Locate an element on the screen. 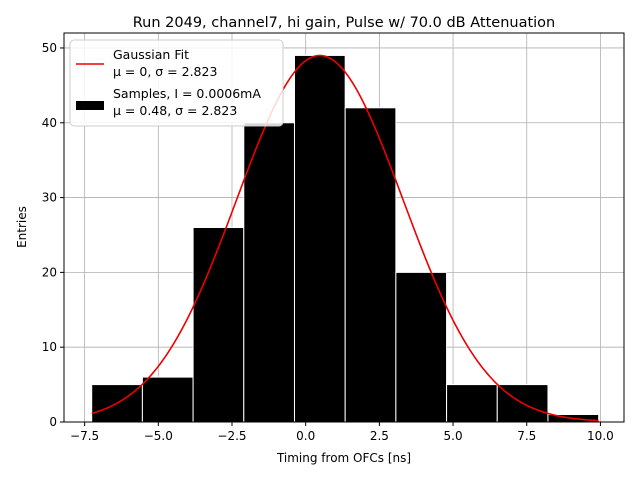 Image resolution: width=640 pixels, height=480 pixels. y-tick-label: 10 is located at coordinates (49, 347).